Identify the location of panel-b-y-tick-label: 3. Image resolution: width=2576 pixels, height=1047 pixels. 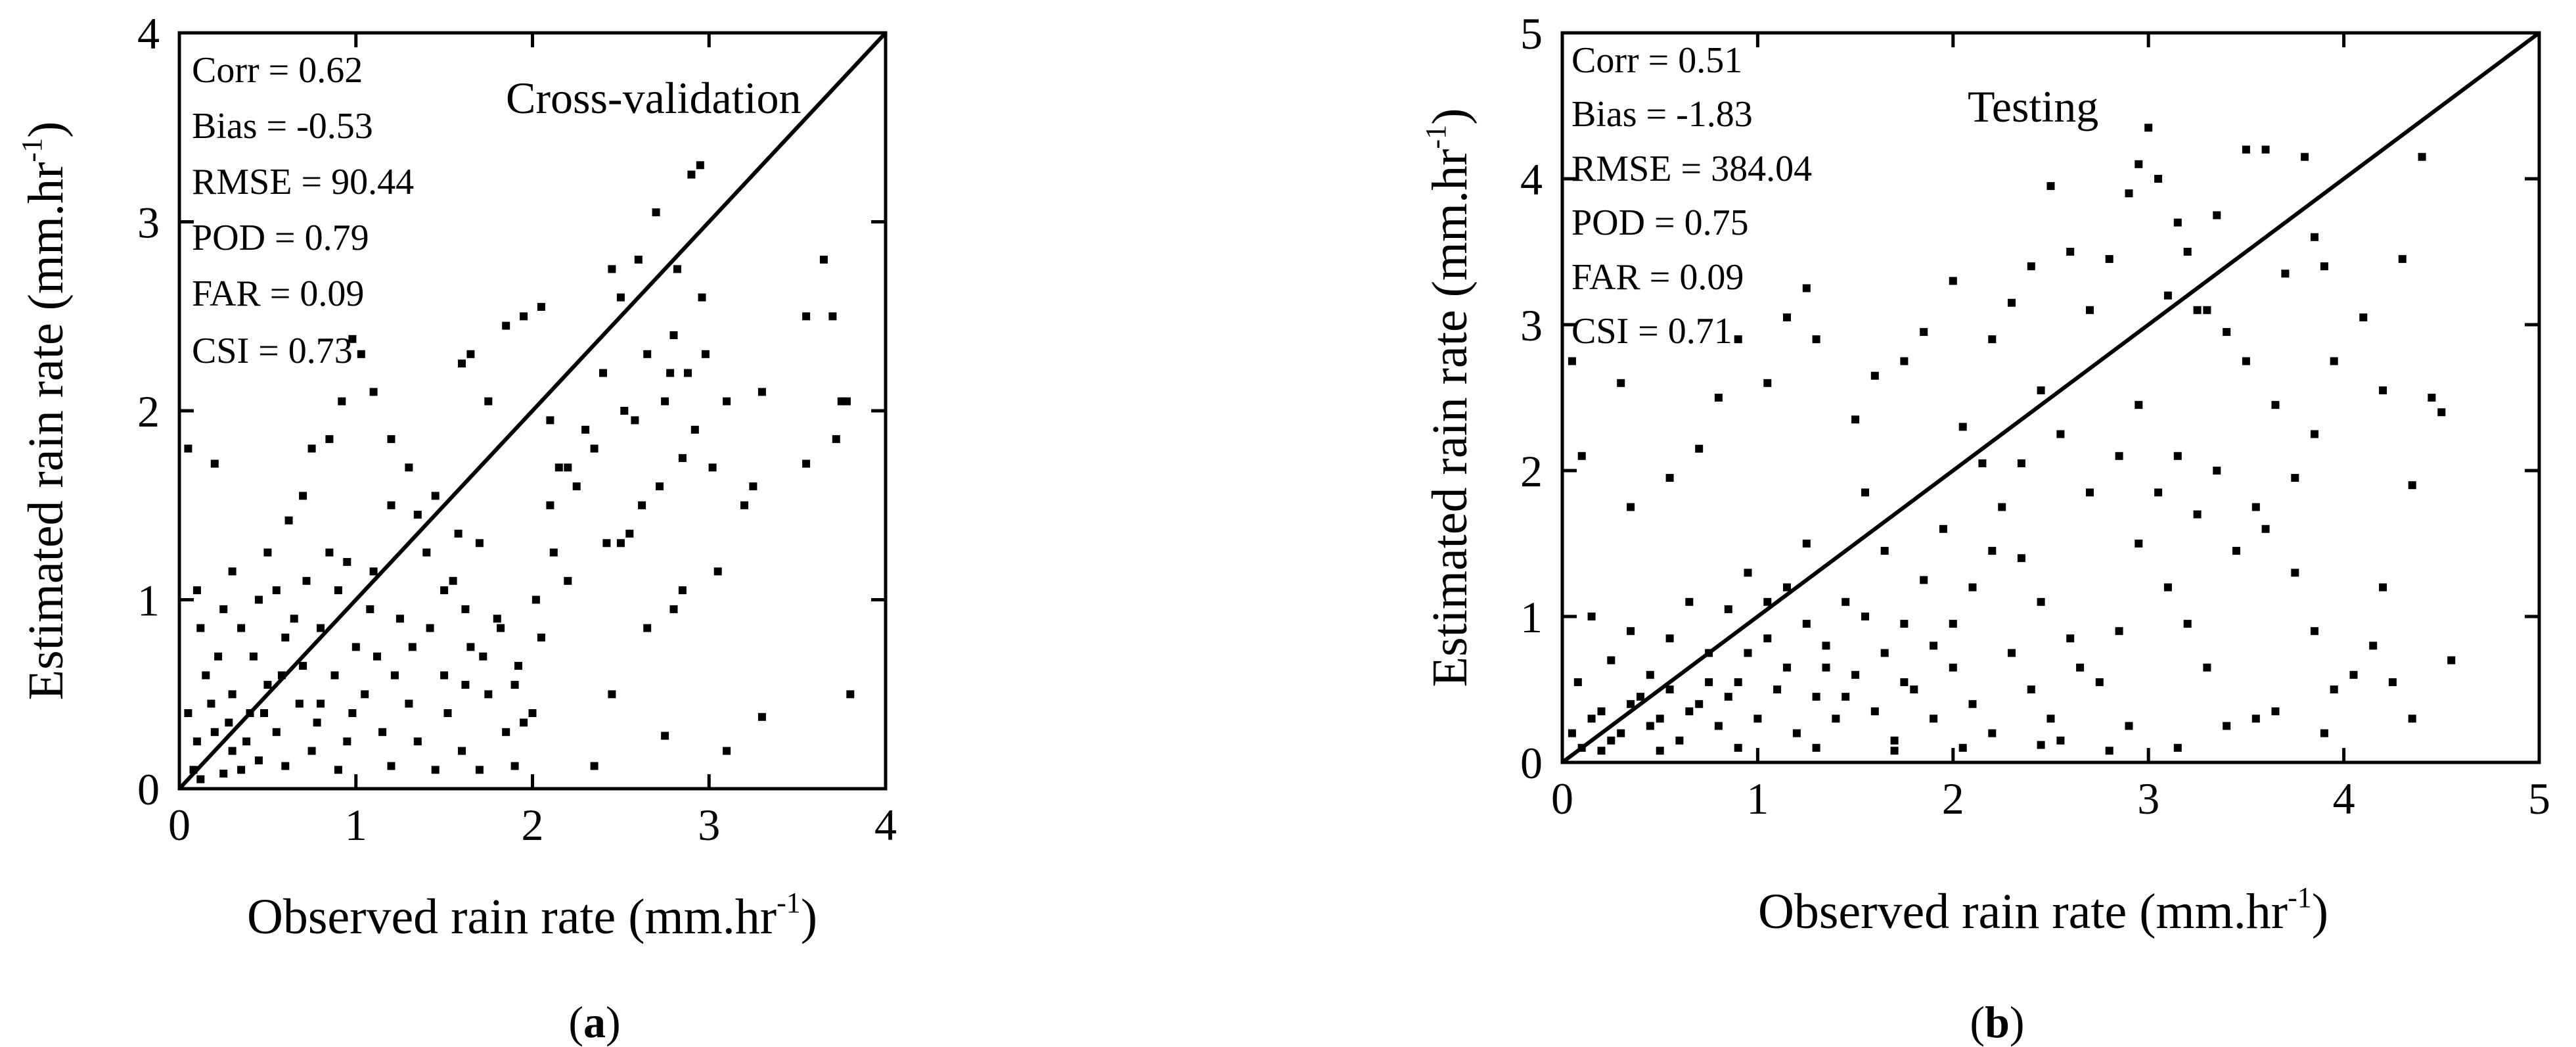
(1531, 325).